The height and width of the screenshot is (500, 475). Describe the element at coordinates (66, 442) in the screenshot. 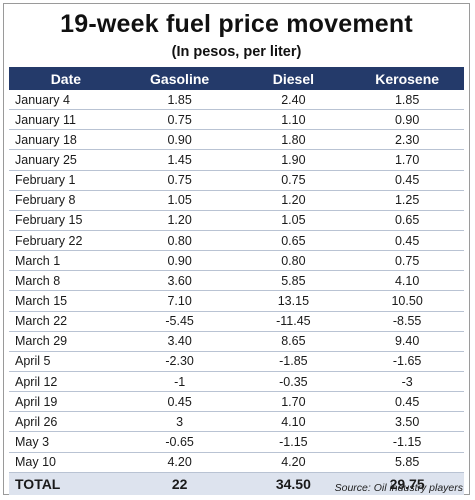

I see `date-cell: May 3` at that location.